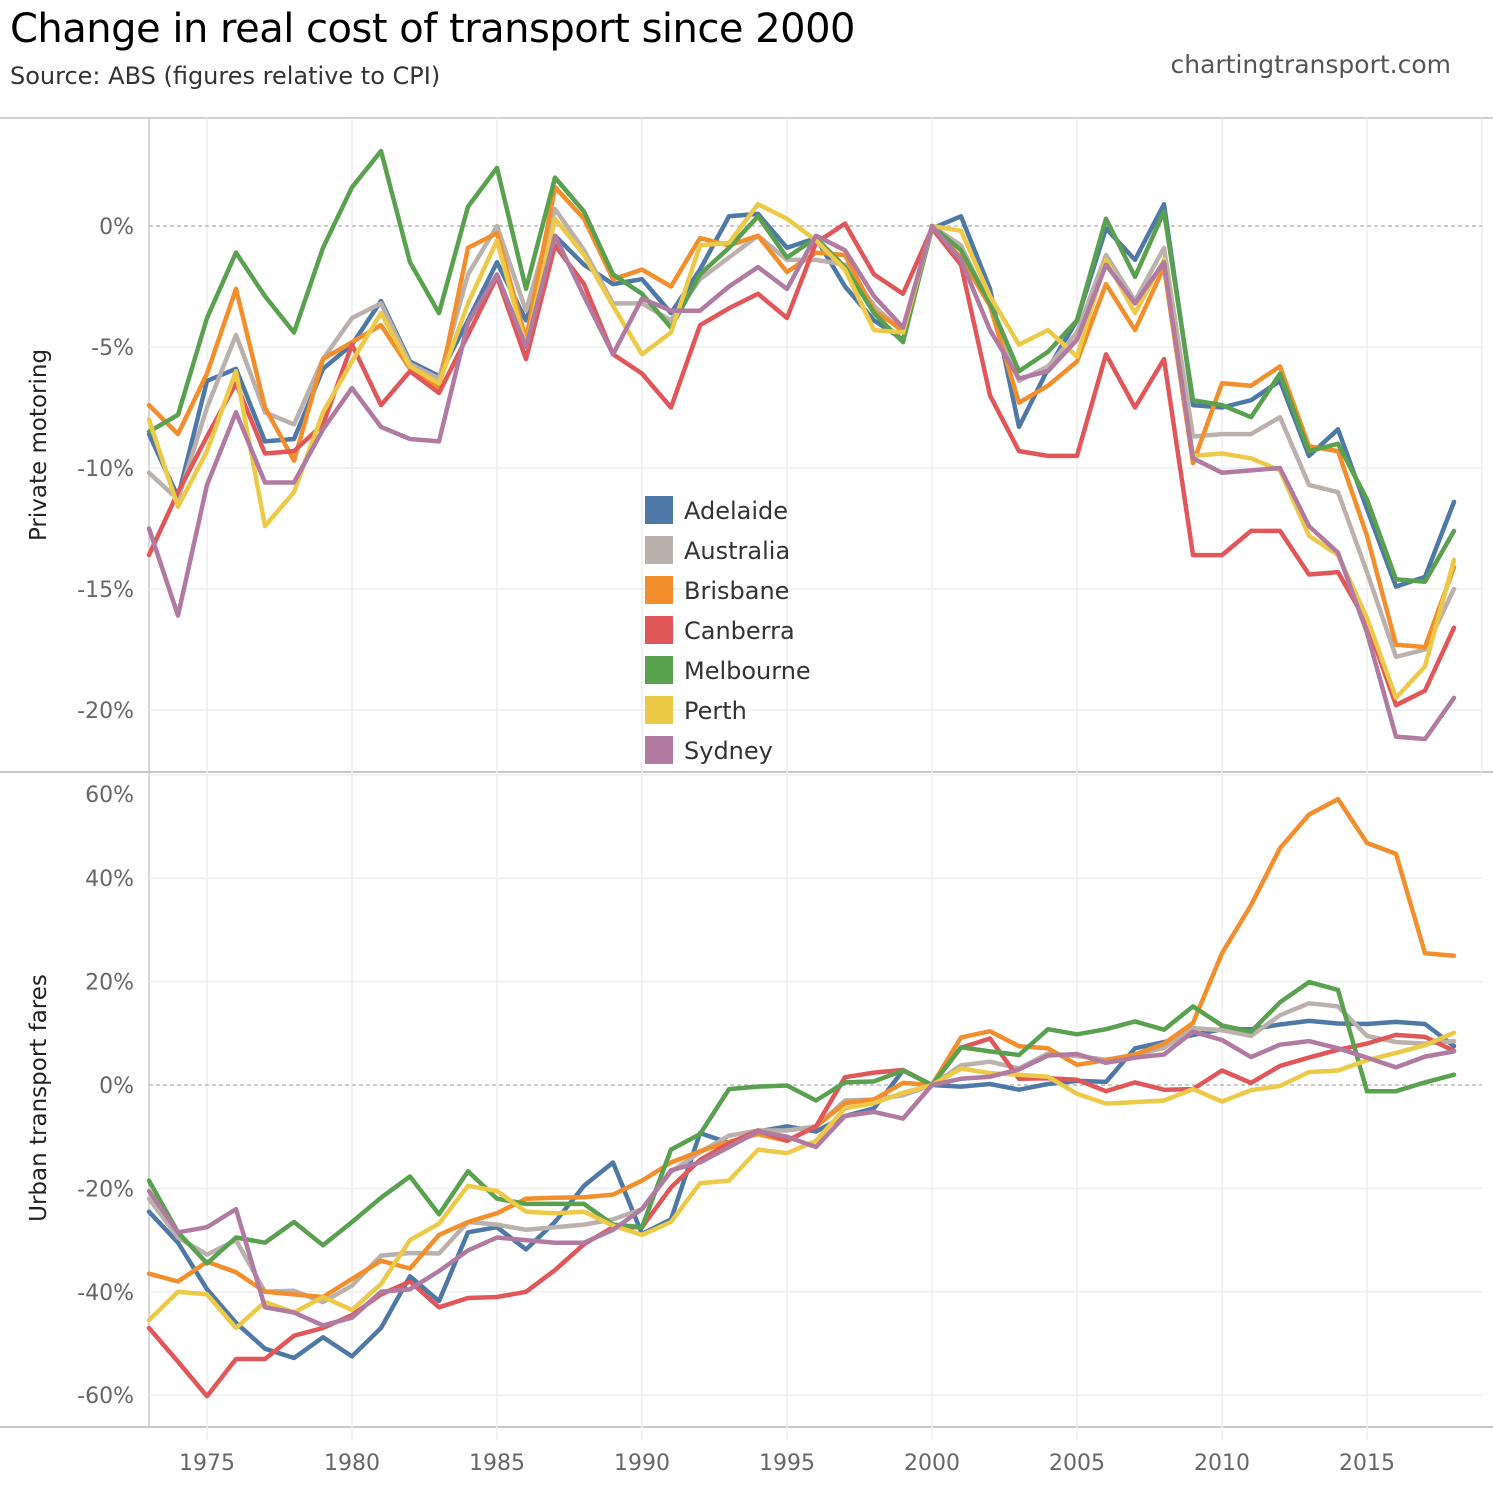 The width and height of the screenshot is (1493, 1487). I want to click on x-tick-label: 2005, so click(1077, 1463).